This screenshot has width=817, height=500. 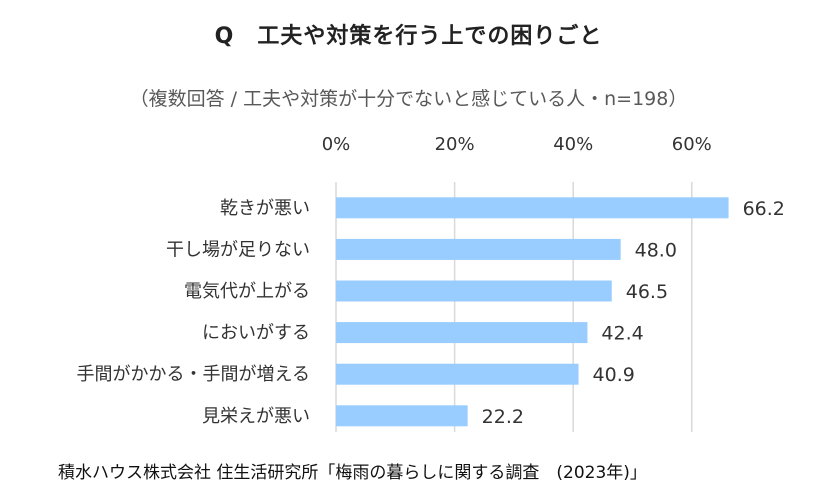 What do you see at coordinates (692, 144) in the screenshot?
I see `x-tick-label: 60%` at bounding box center [692, 144].